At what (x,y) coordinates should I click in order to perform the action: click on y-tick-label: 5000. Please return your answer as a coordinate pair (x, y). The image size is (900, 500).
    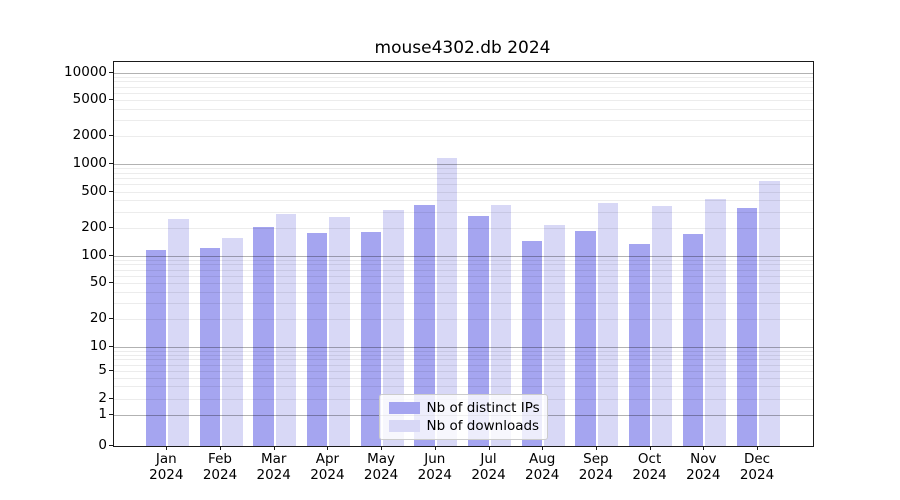
    Looking at the image, I should click on (89, 99).